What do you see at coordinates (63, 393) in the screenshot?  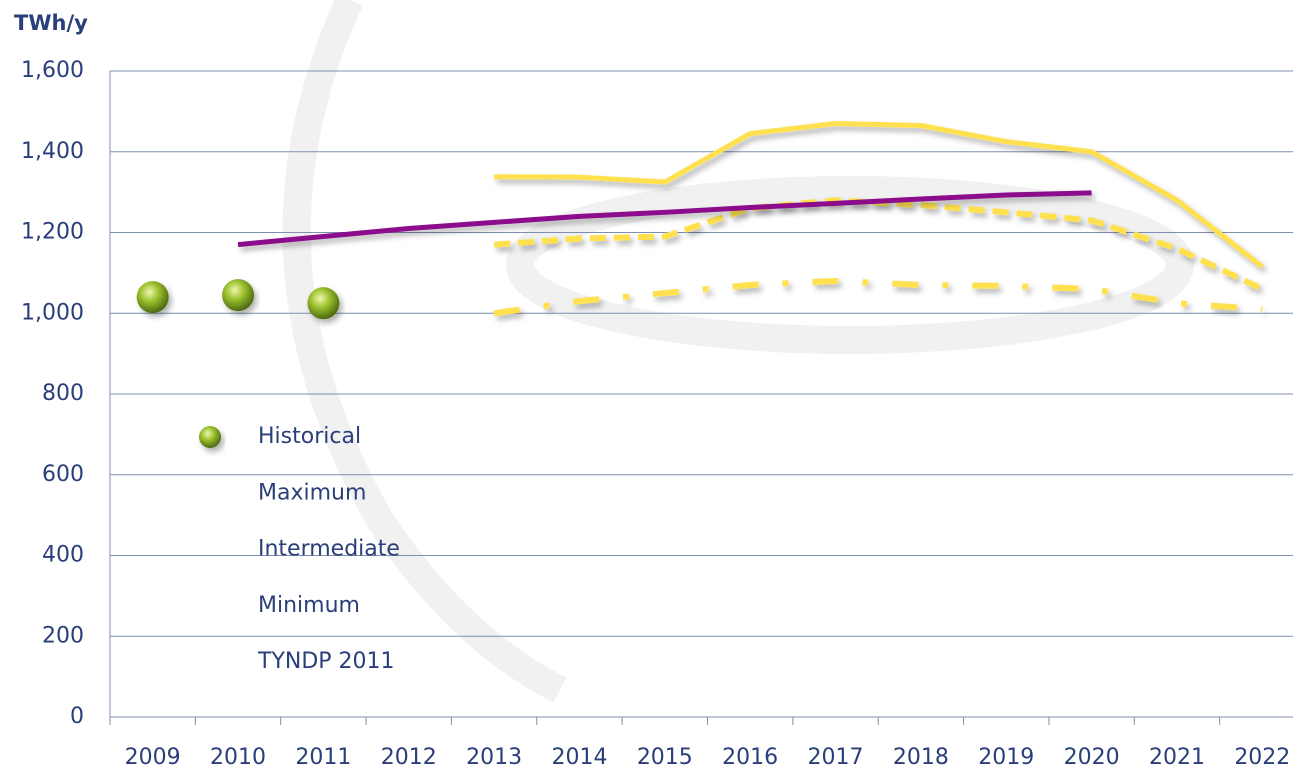 I see `y-tick-label: 800` at bounding box center [63, 393].